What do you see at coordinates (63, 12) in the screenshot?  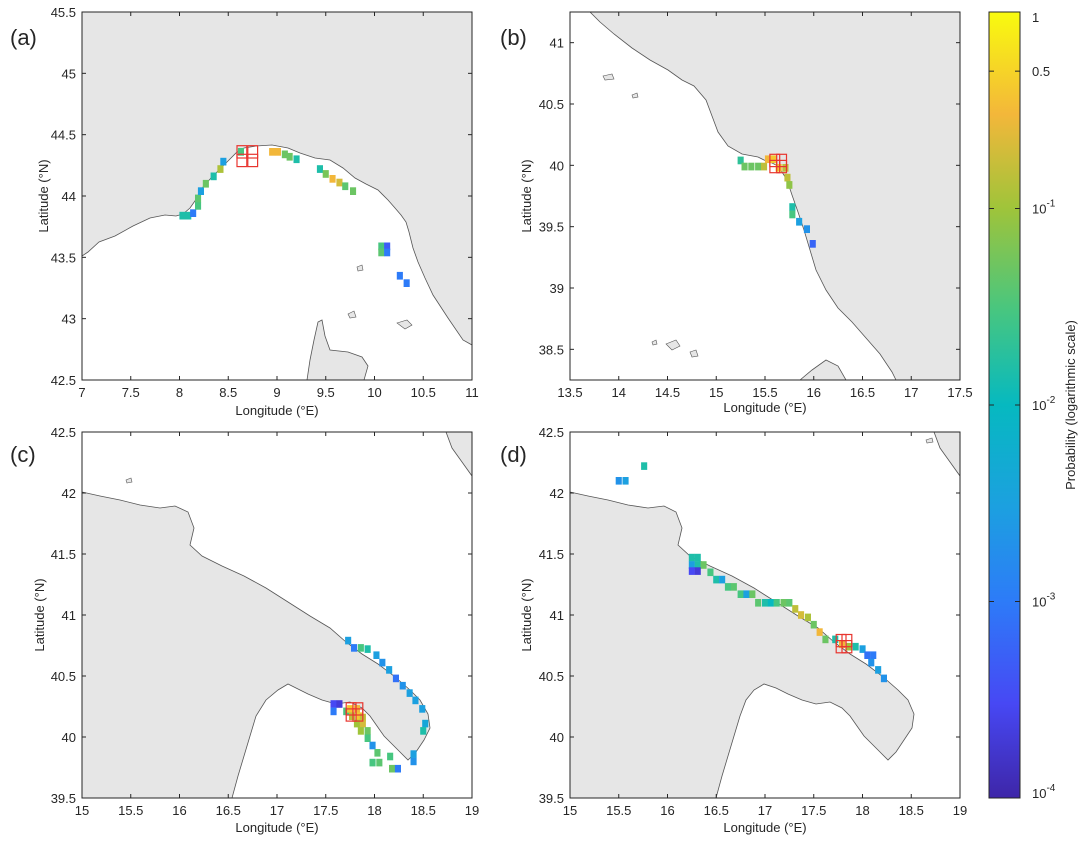 I see `y-tick-label: 45.5` at bounding box center [63, 12].